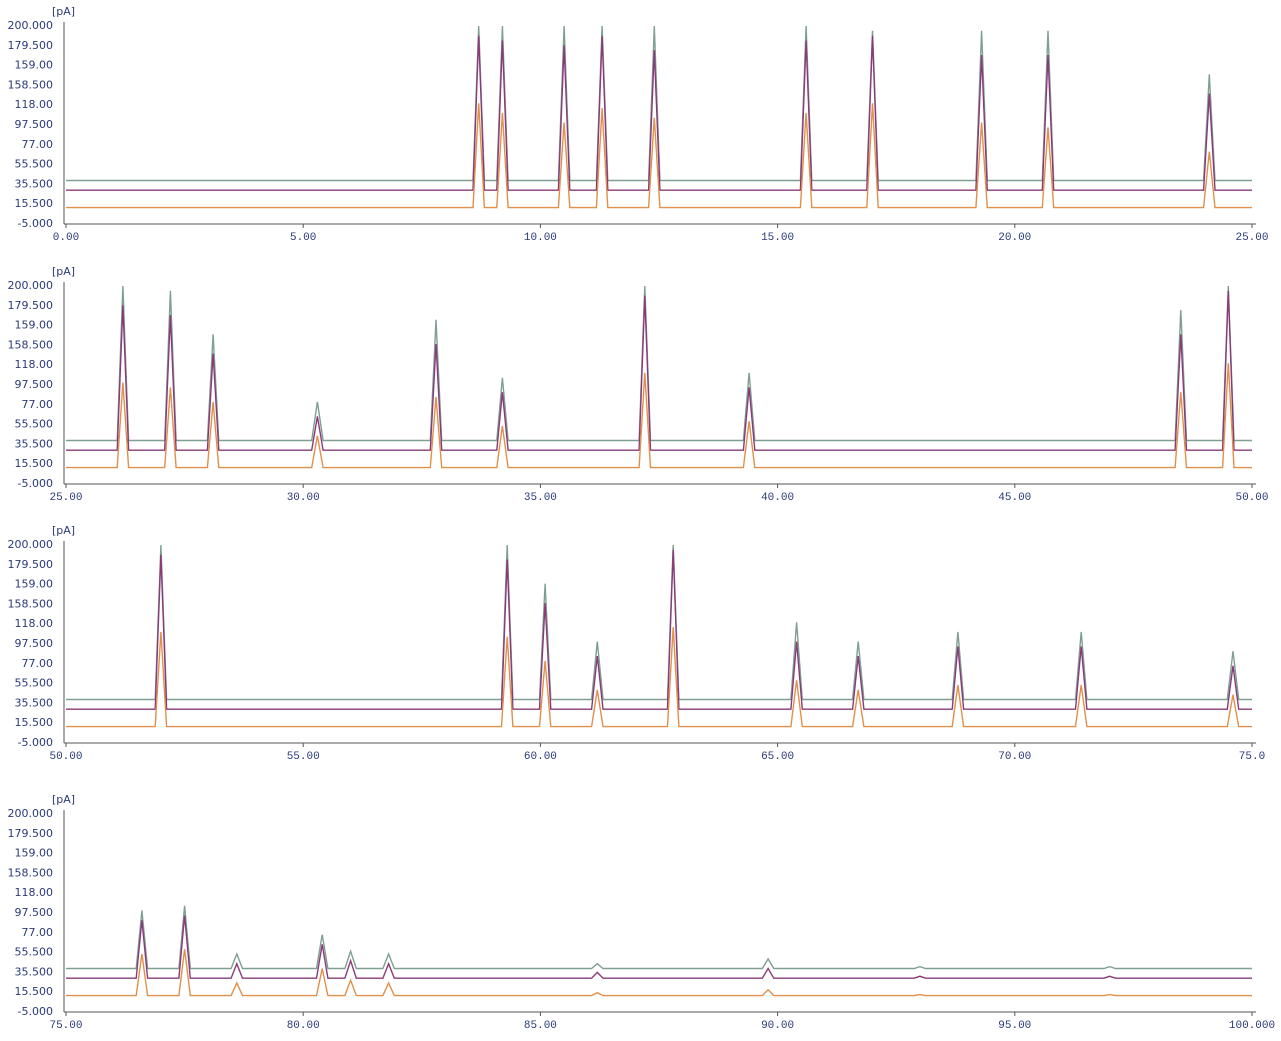 The height and width of the screenshot is (1041, 1281). What do you see at coordinates (1014, 757) in the screenshot?
I see `x-tick-label: 70.00` at bounding box center [1014, 757].